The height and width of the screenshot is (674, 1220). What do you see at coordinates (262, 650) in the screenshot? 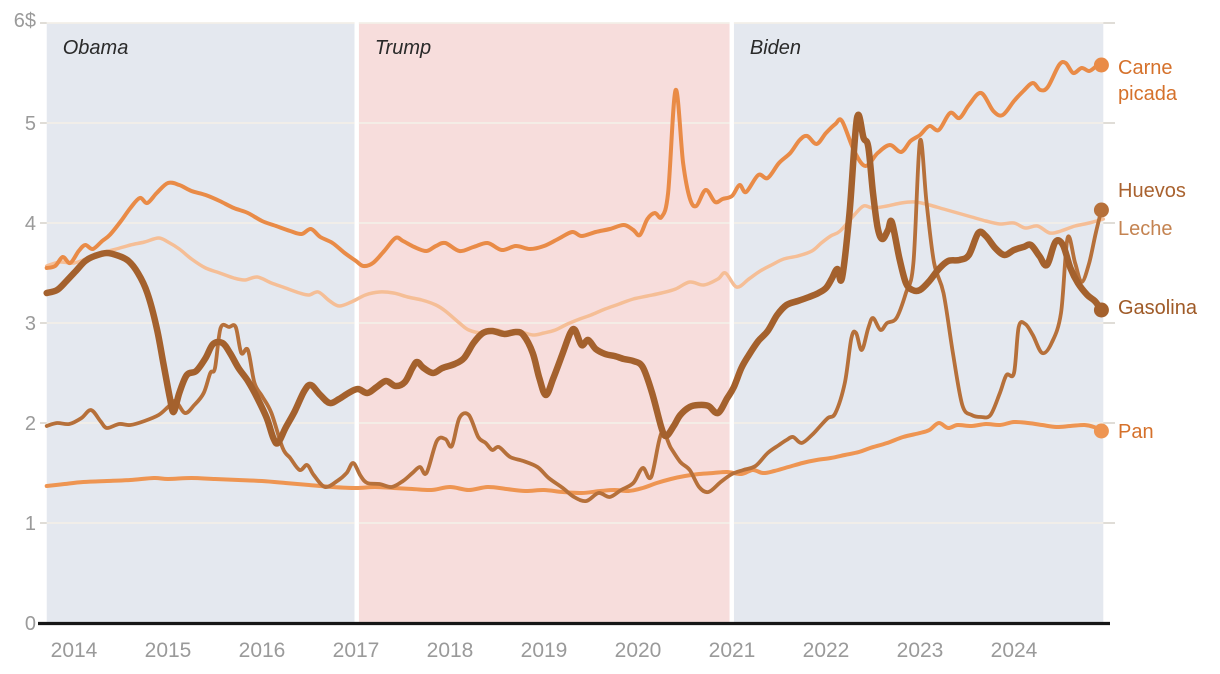
I see `x-axis-label-2016: 2016` at bounding box center [262, 650].